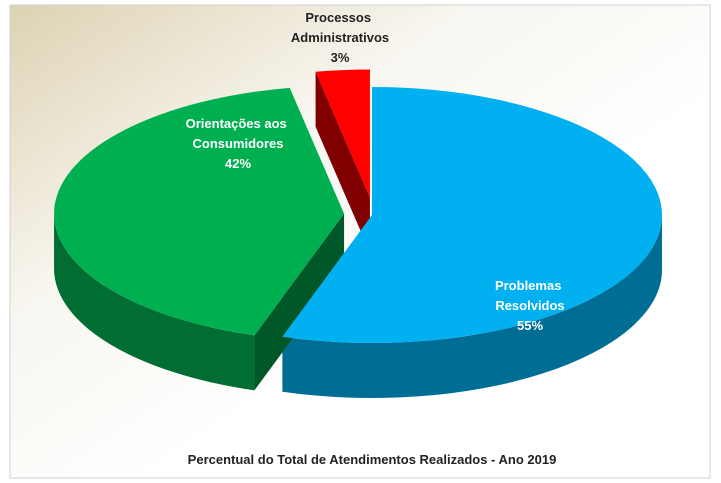 The image size is (721, 483). I want to click on slice-side, so click(154, 302).